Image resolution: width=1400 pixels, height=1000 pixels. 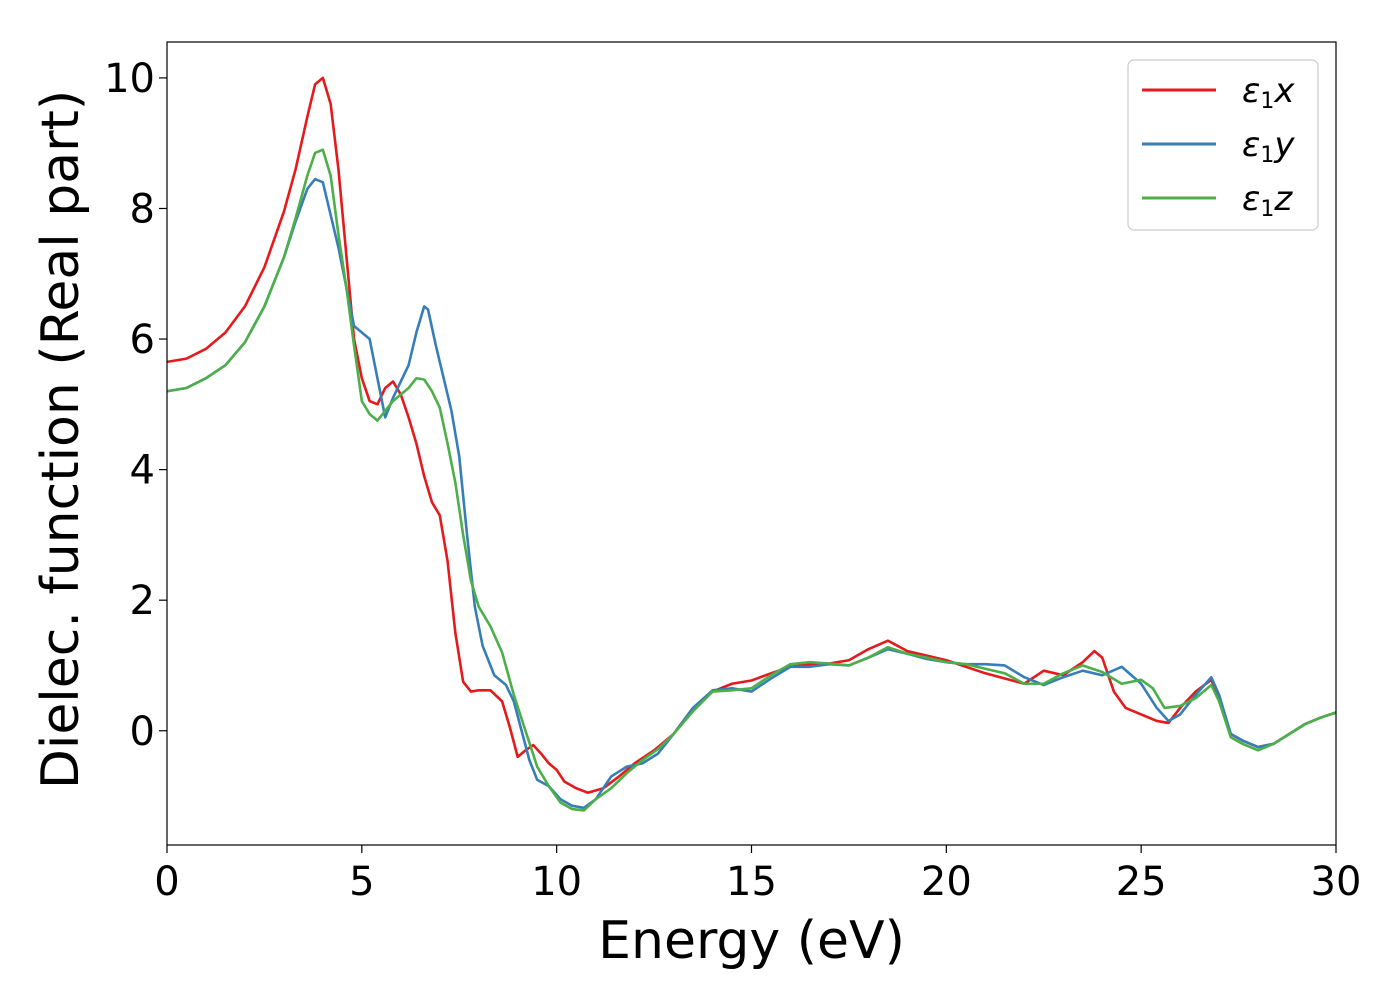 What do you see at coordinates (1141, 882) in the screenshot?
I see `x-tick-label: 25` at bounding box center [1141, 882].